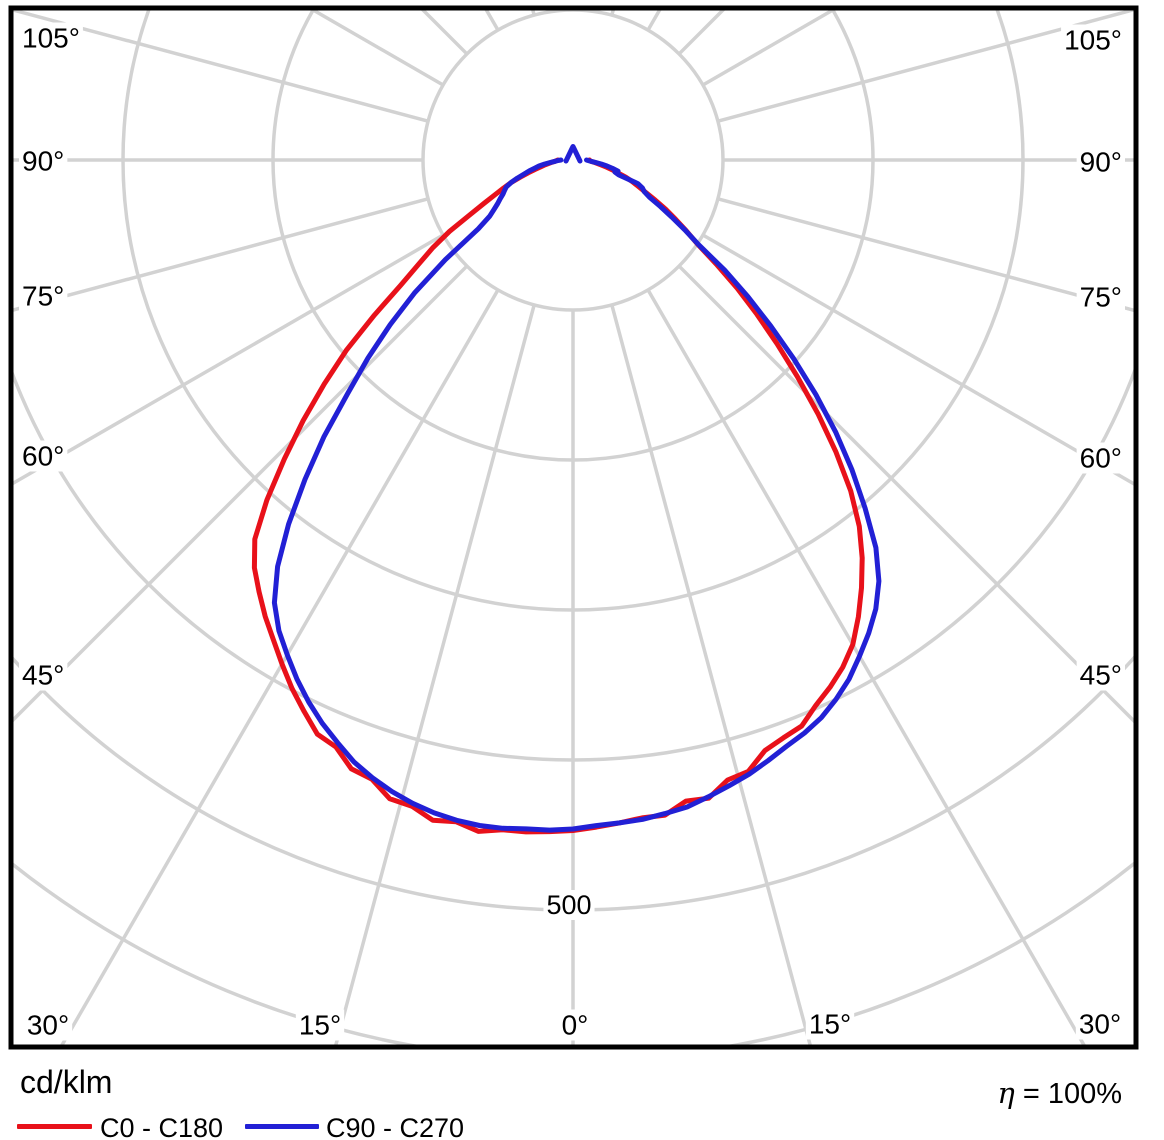  I want to click on legend-swatch-c90-c270, so click(282, 1126).